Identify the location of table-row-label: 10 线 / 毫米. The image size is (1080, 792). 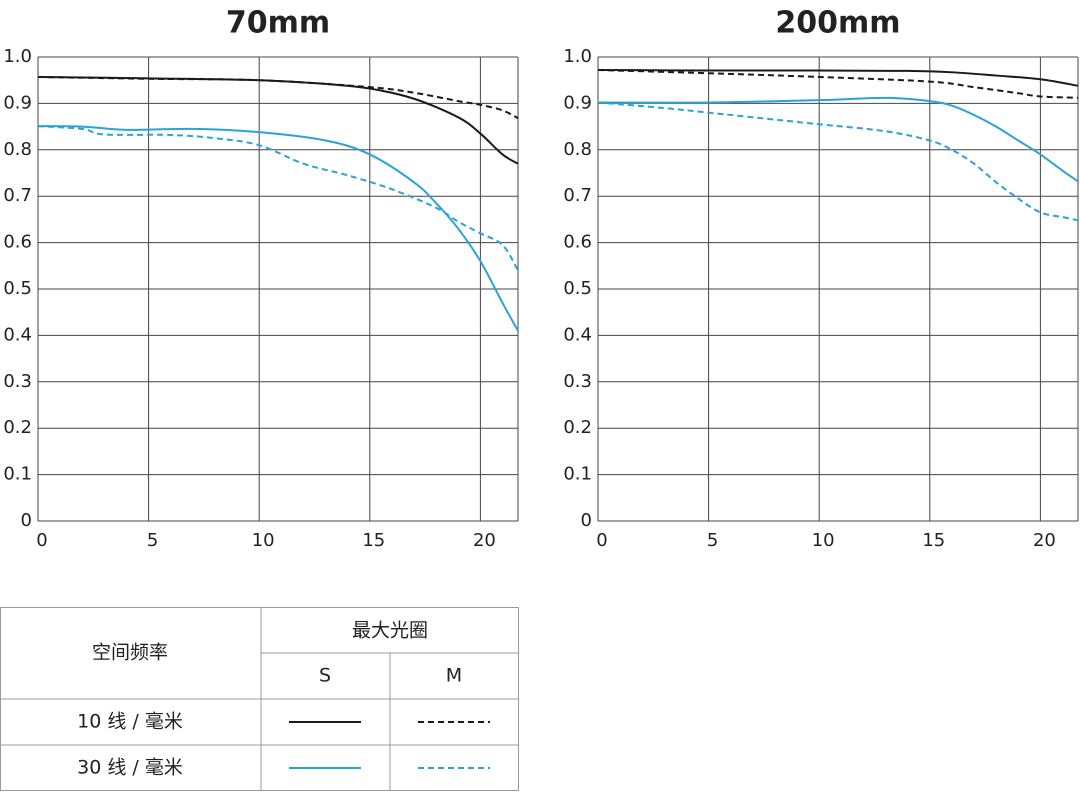
(130, 722).